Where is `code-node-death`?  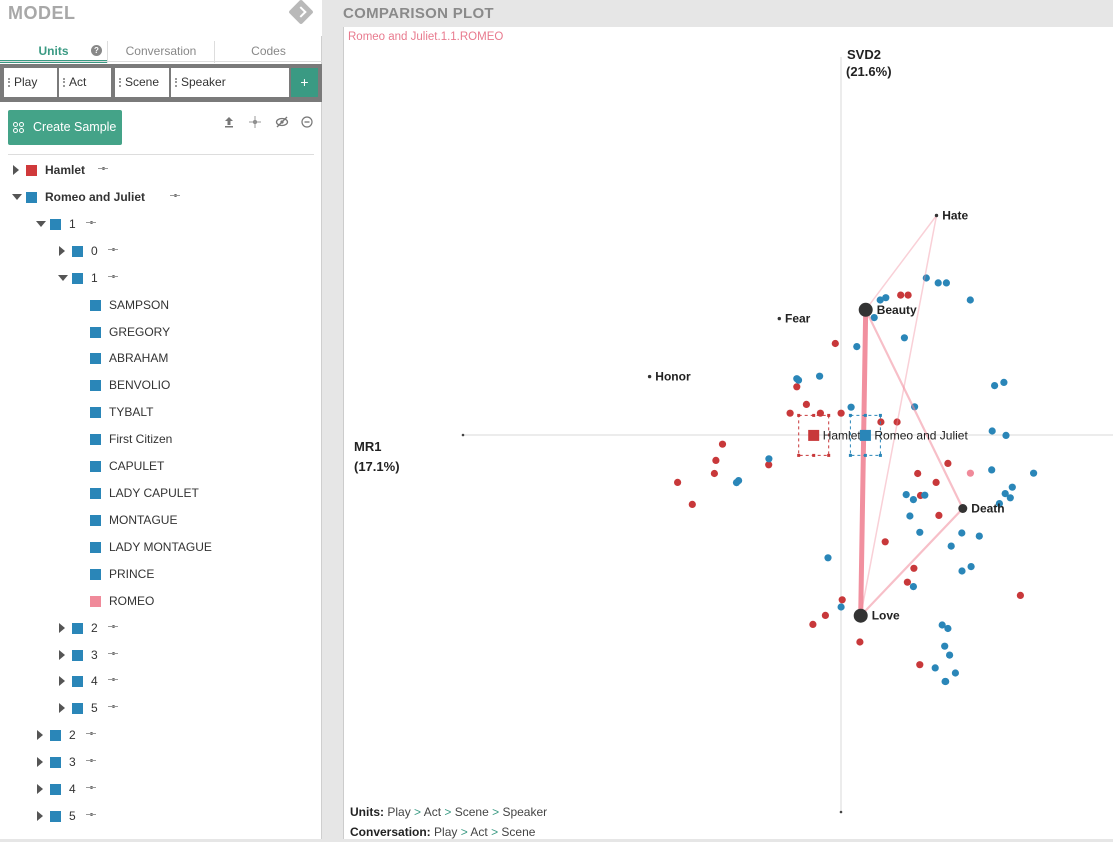
code-node-death is located at coordinates (963, 508).